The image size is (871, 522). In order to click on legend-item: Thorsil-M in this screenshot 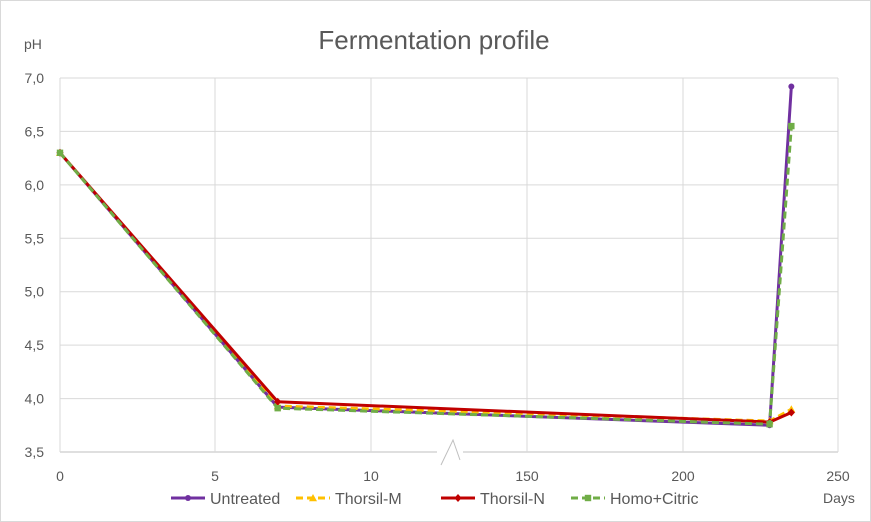, I will do `click(349, 499)`.